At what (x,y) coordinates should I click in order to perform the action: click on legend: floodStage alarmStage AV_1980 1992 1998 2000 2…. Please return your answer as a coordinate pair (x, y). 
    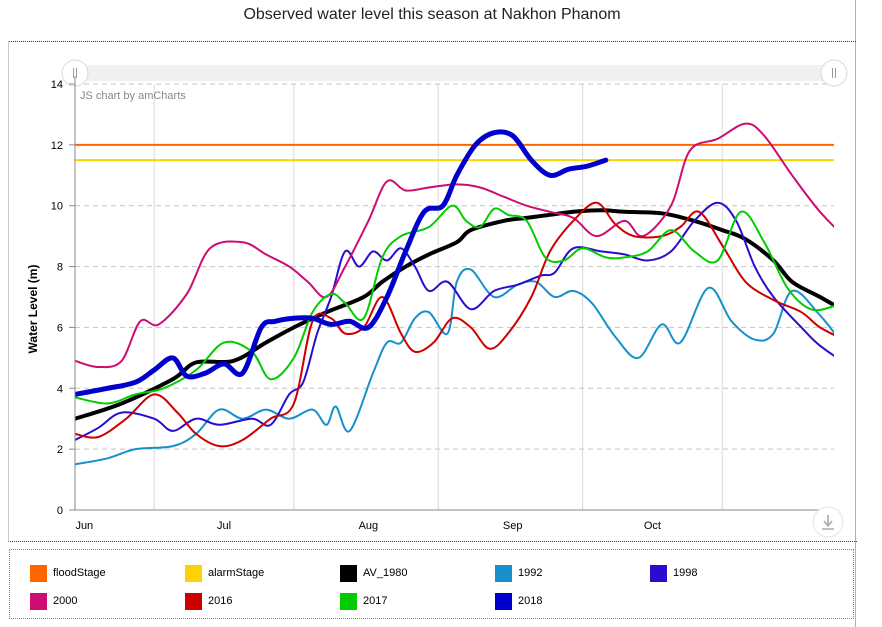
    Looking at the image, I should click on (431, 584).